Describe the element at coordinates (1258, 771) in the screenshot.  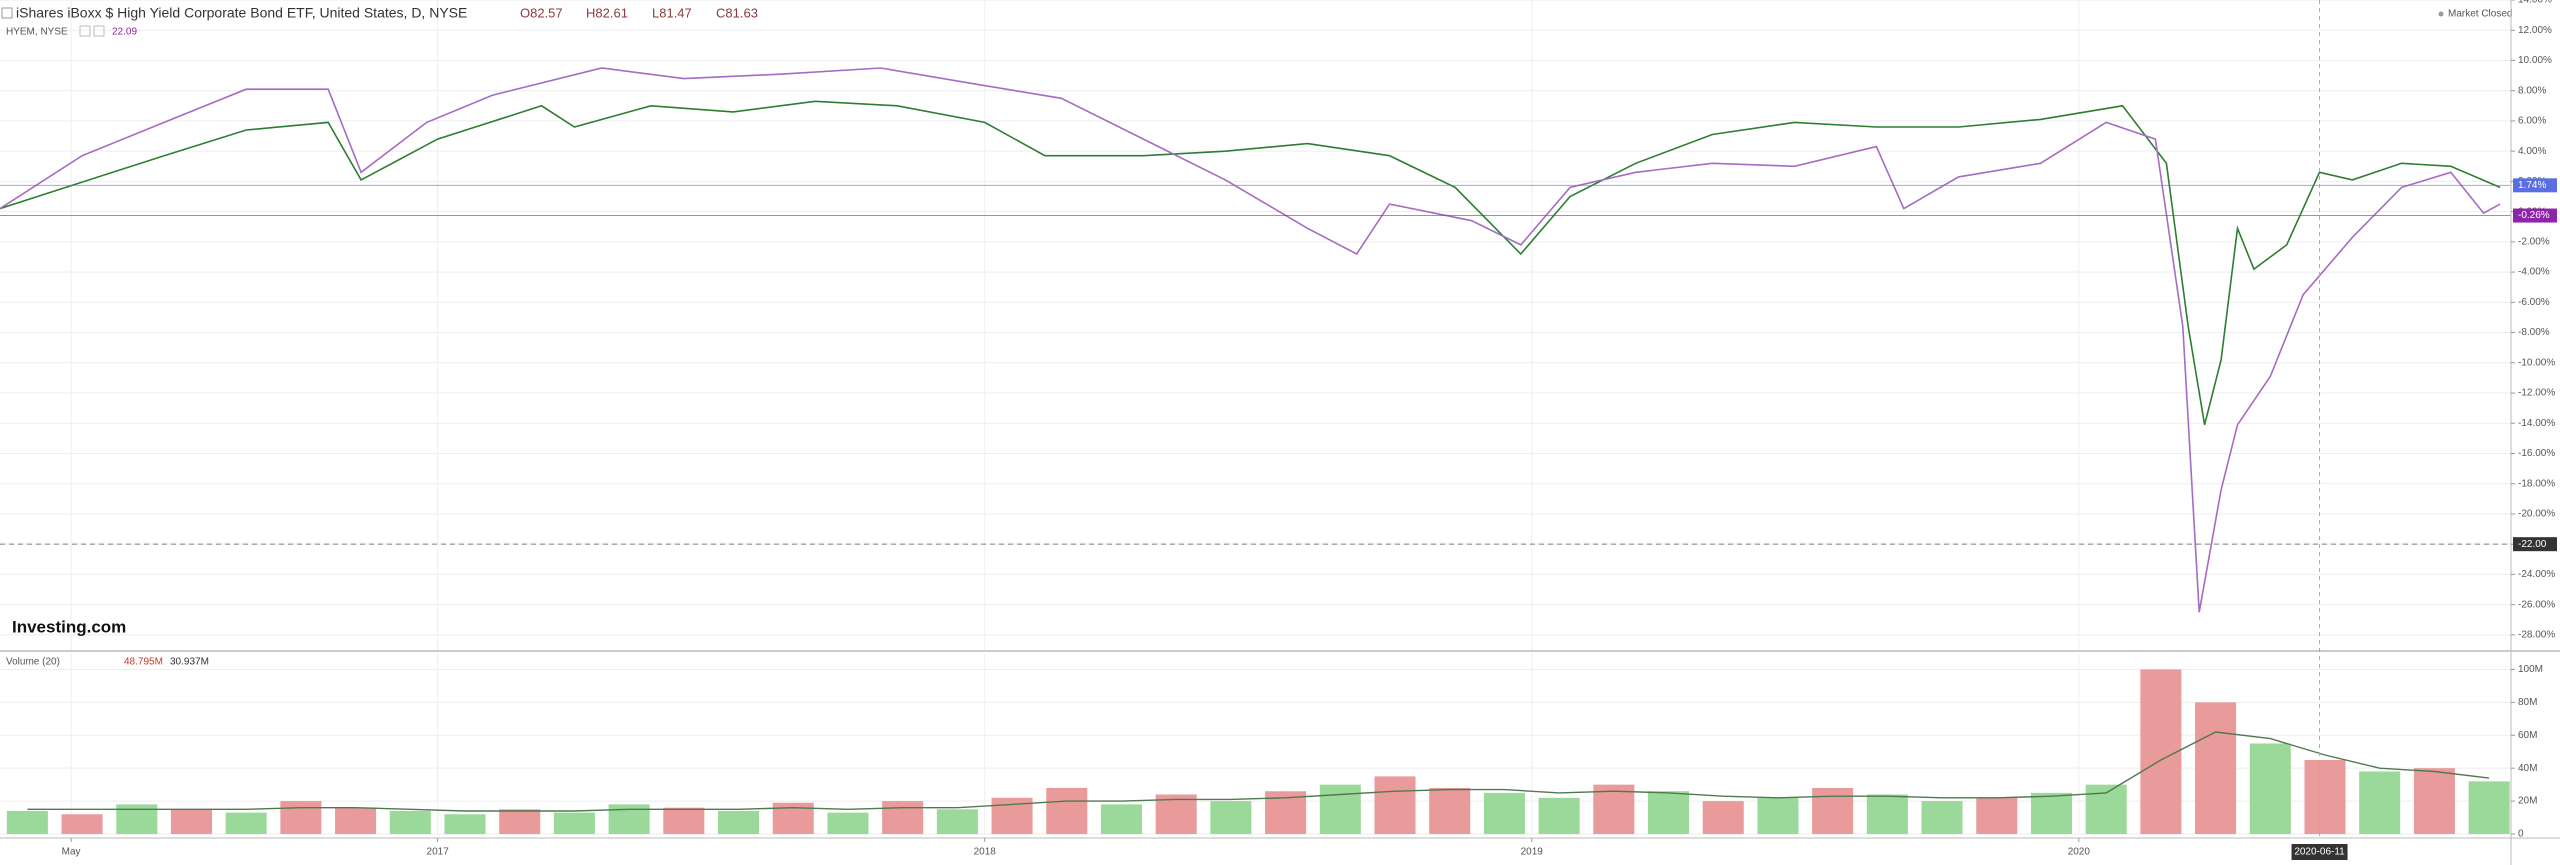
I see `volume-ma-line` at that location.